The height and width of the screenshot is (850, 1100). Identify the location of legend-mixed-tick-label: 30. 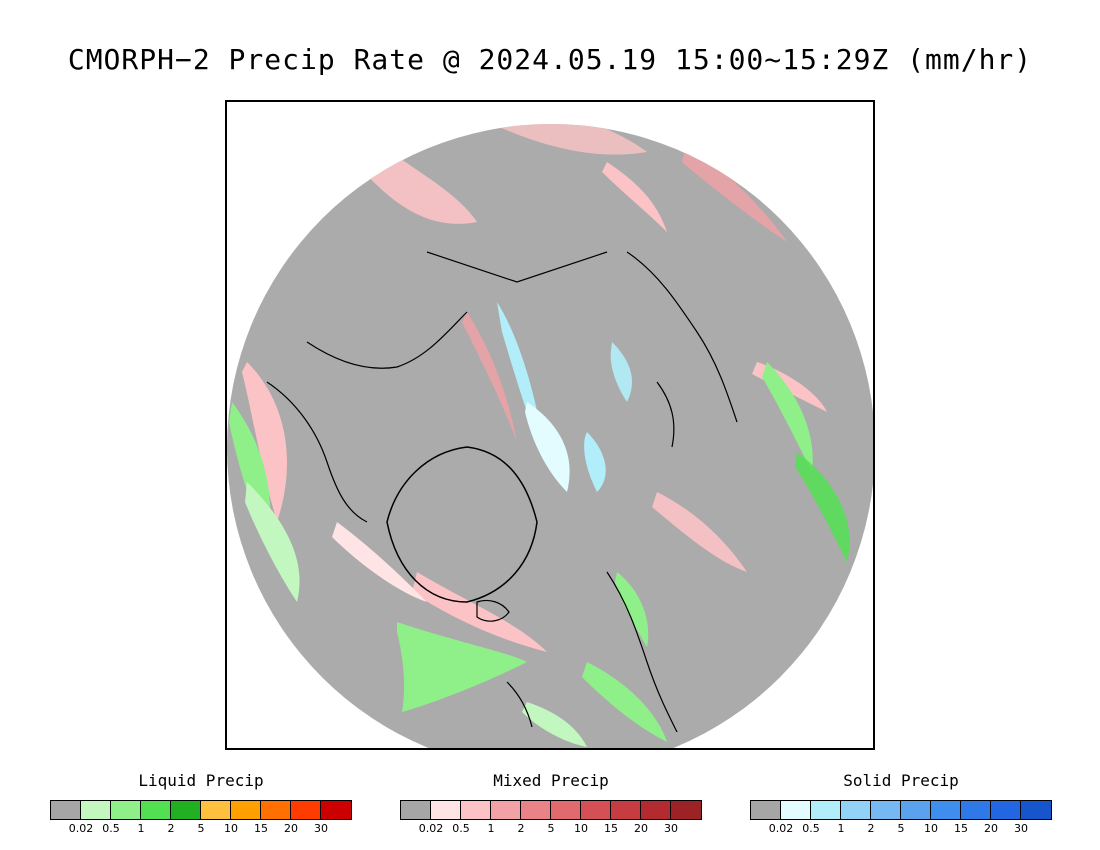
(671, 828).